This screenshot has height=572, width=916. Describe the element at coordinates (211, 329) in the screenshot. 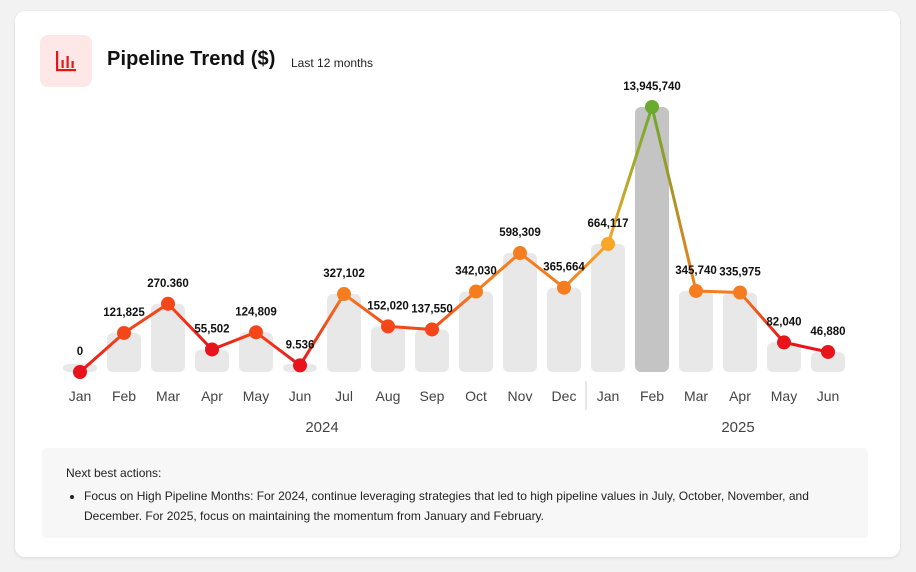

I see `data-label: 55,502` at that location.